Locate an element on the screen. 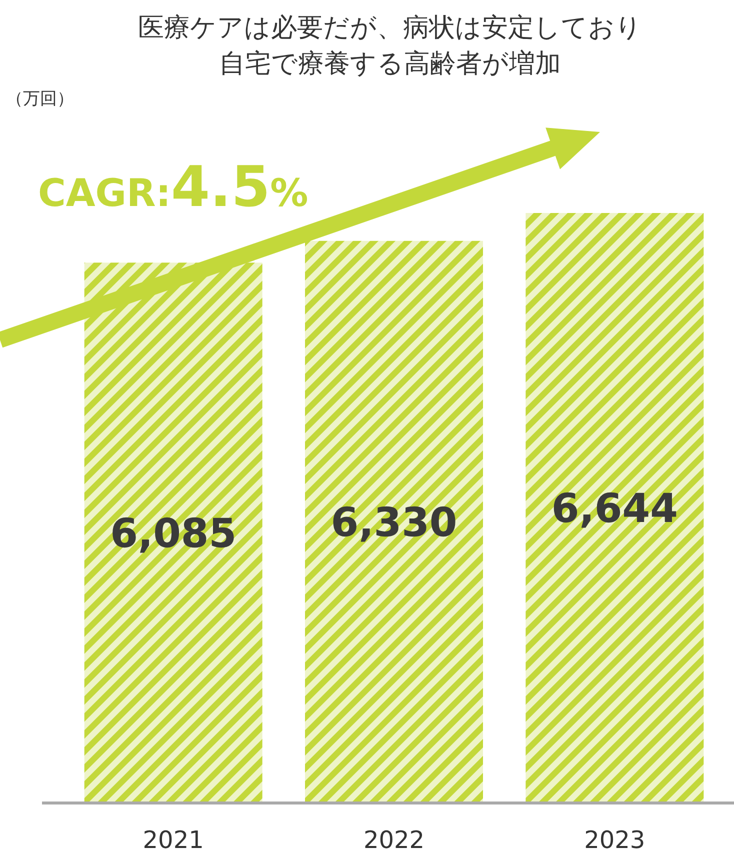  chart-subtitle: 自宅で療養する高齢者が増加 is located at coordinates (390, 64).